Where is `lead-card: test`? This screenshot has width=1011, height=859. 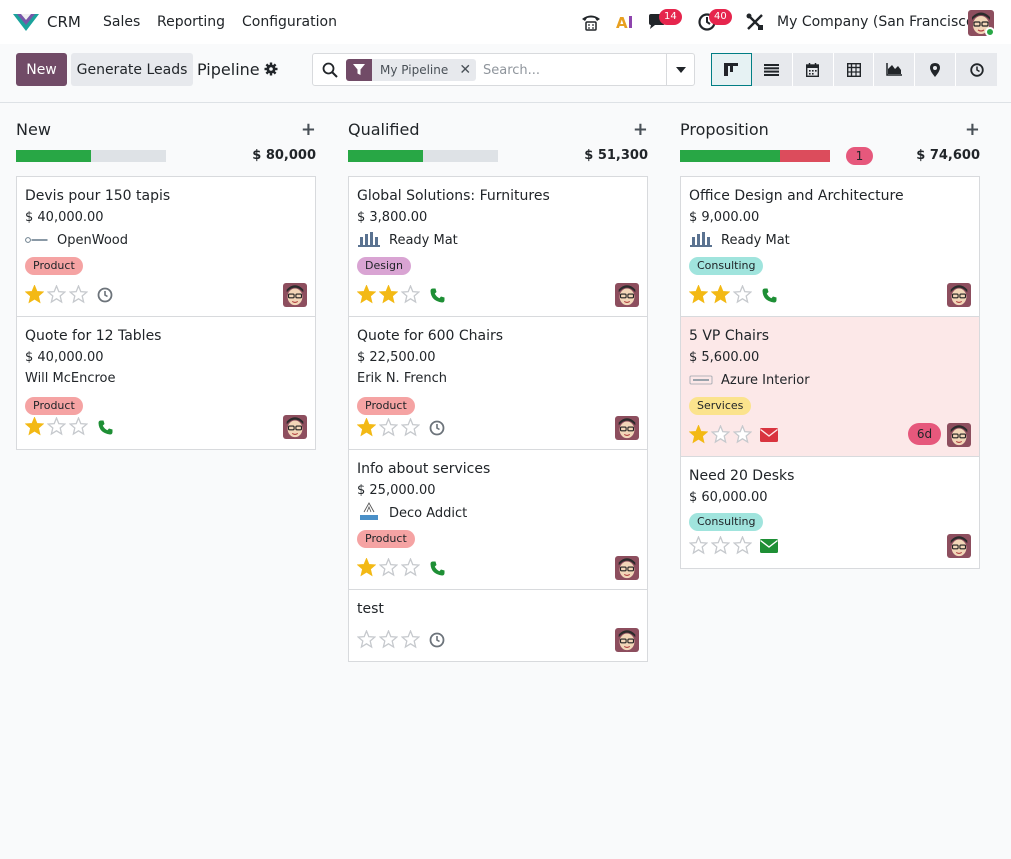 lead-card: test is located at coordinates (498, 625).